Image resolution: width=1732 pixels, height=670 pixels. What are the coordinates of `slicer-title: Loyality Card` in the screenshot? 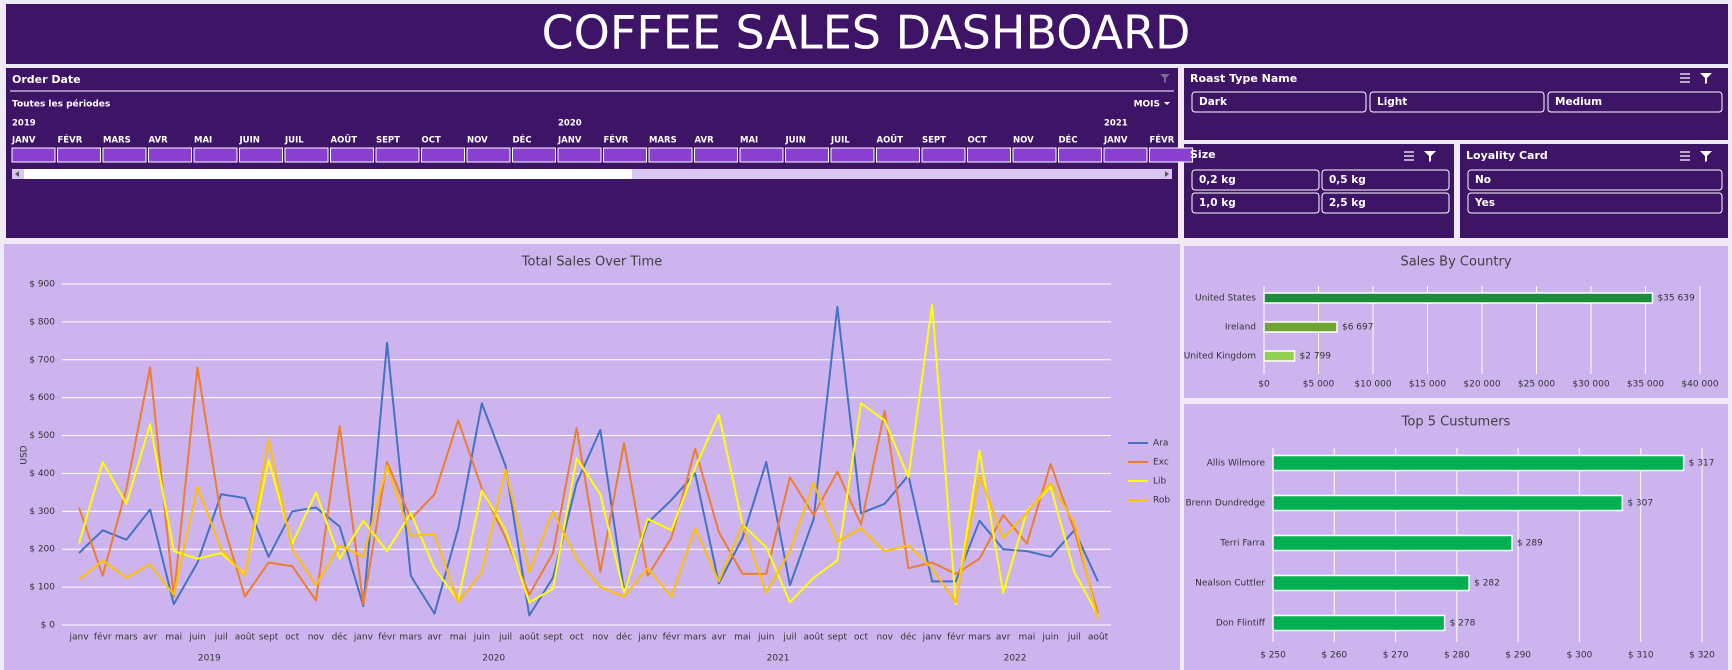 It's located at (1507, 155).